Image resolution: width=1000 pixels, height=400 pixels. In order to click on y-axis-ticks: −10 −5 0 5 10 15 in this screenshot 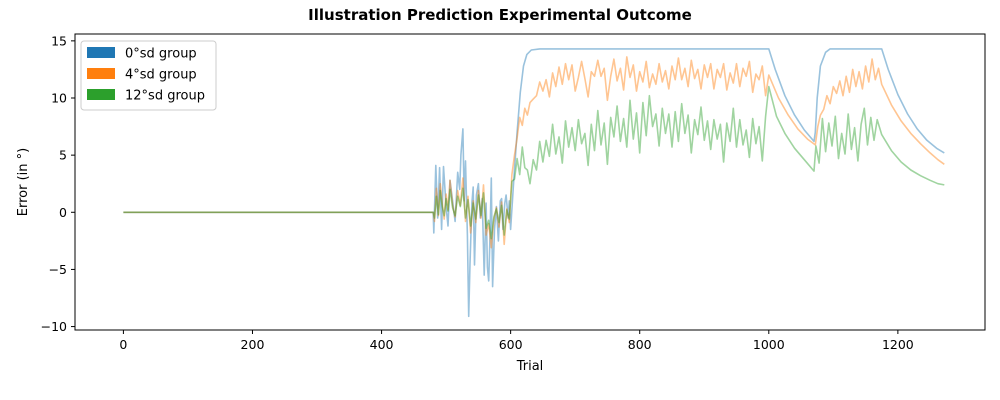, I will do `click(58, 183)`.